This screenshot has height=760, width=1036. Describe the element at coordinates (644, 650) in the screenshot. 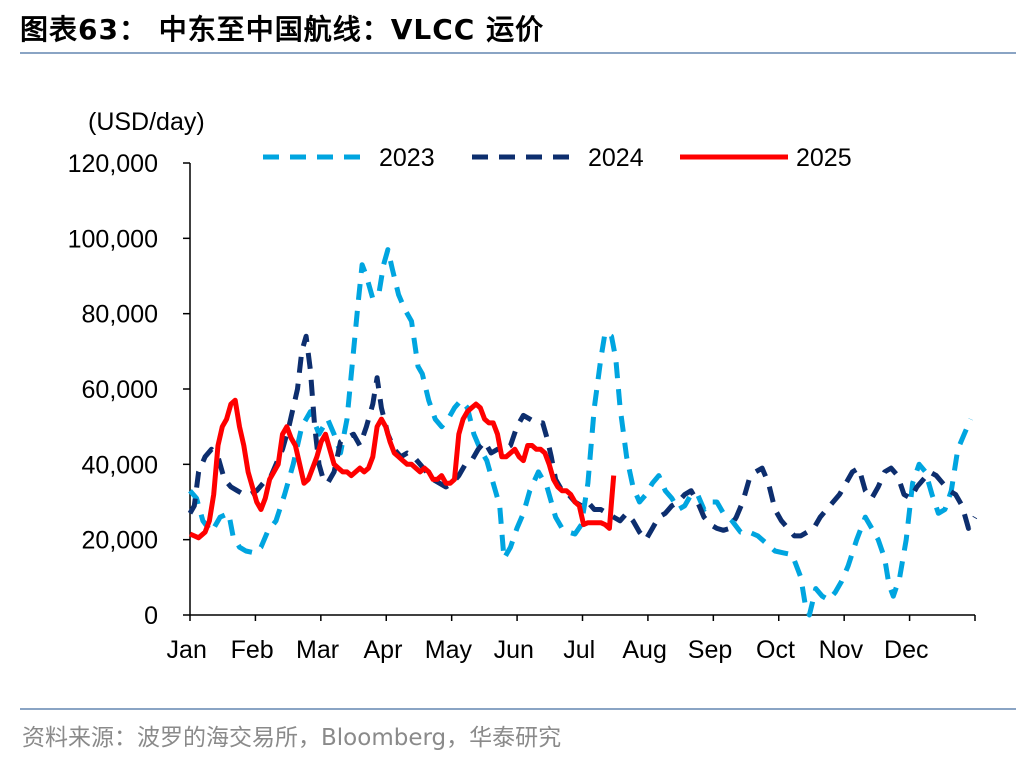

I see `x-tick-label: Aug` at that location.